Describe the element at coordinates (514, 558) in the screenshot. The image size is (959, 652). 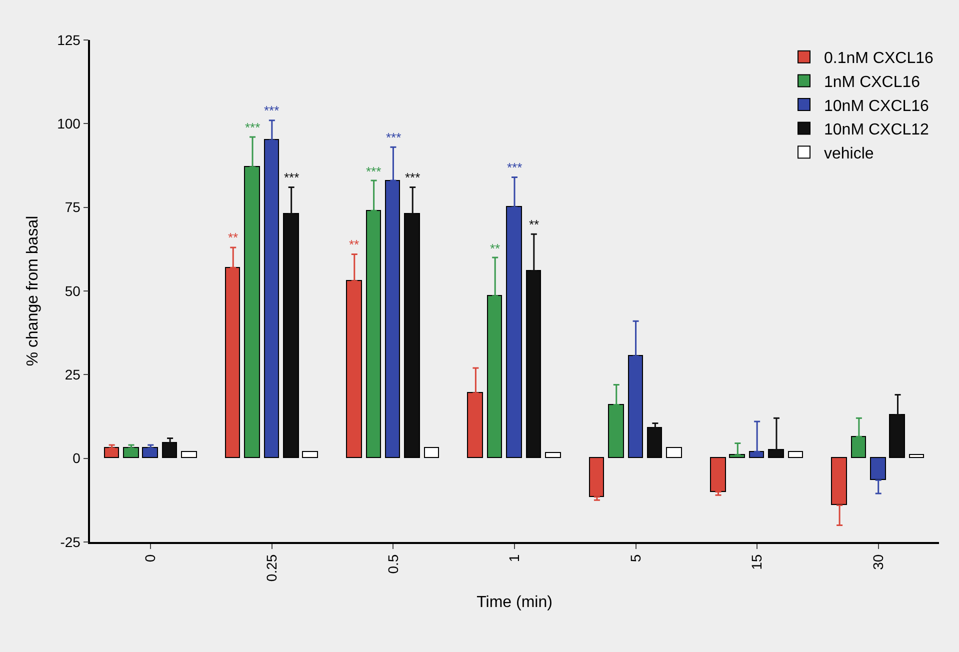
I see `x-tick-label: 1` at that location.